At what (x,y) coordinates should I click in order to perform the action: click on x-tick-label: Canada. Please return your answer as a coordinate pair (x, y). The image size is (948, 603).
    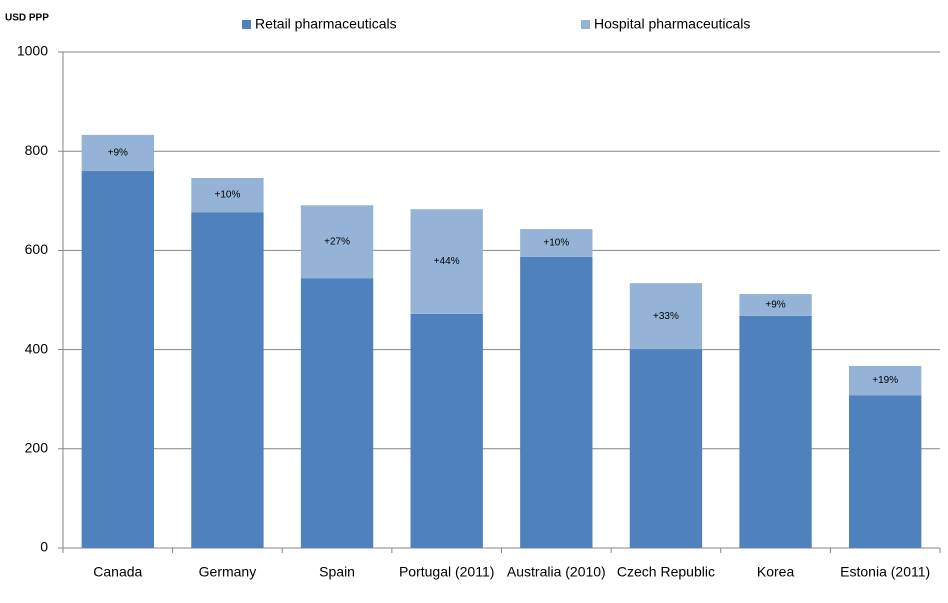
    Looking at the image, I should click on (117, 572).